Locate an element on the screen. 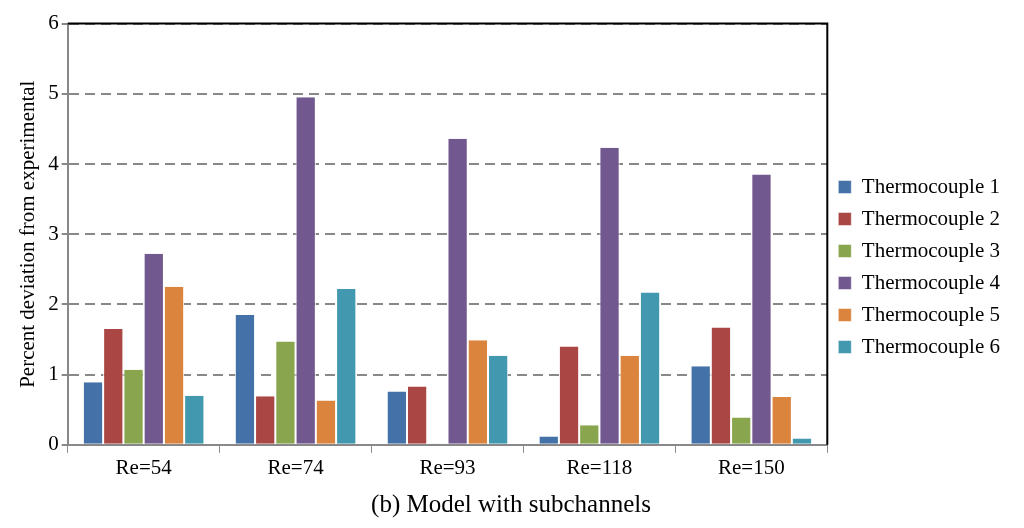 The height and width of the screenshot is (528, 1024). legend-label: Thermocouple 3 is located at coordinates (930, 249).